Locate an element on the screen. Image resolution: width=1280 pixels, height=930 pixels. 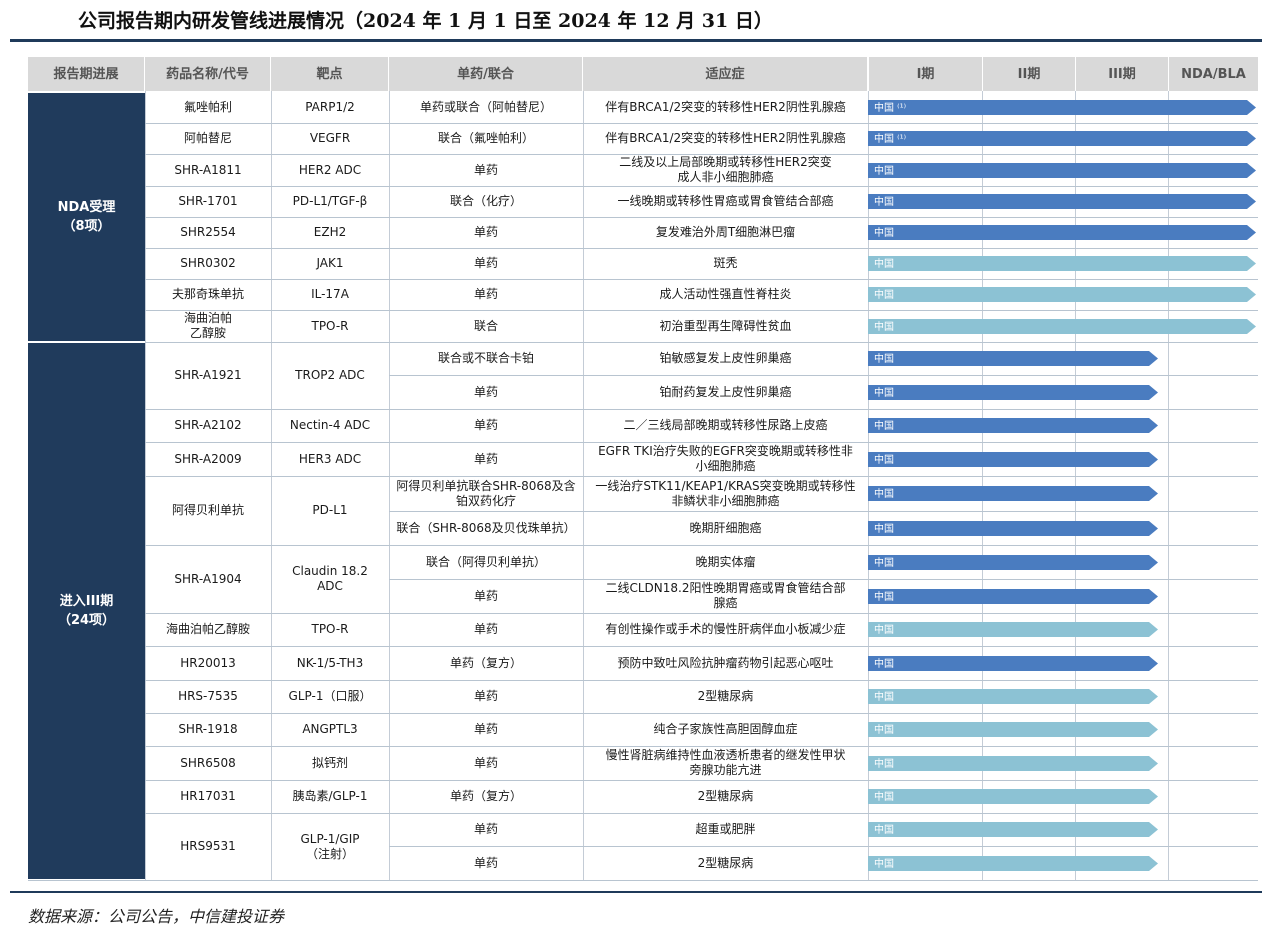
drug-name-text: SHR-A1811 is located at coordinates (208, 169).